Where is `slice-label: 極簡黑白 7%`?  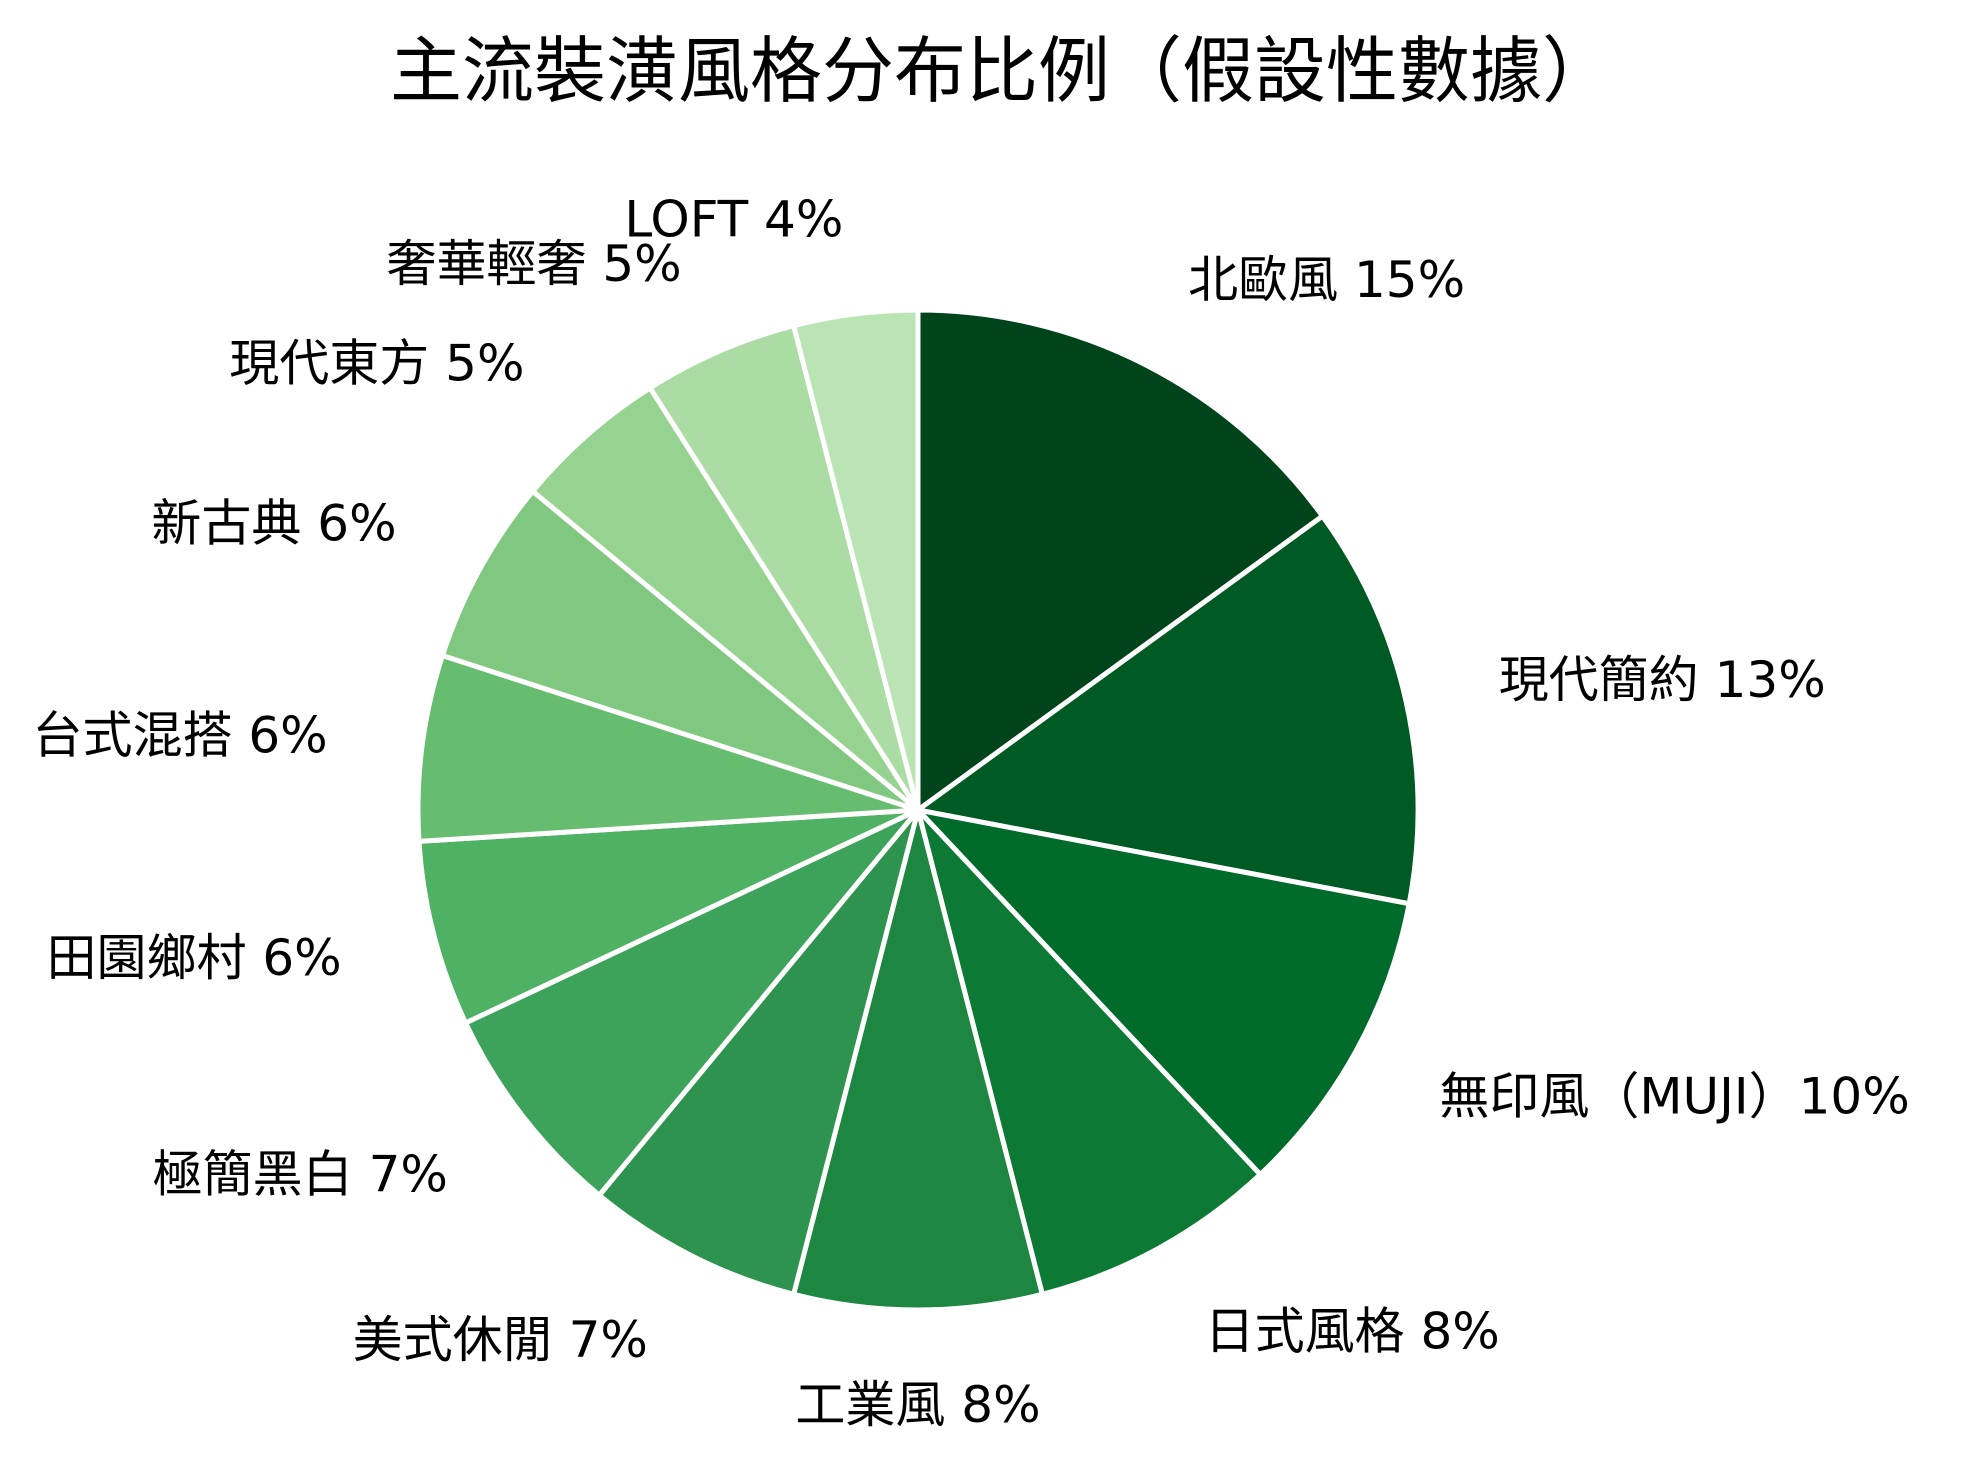 slice-label: 極簡黑白 7% is located at coordinates (300, 1175).